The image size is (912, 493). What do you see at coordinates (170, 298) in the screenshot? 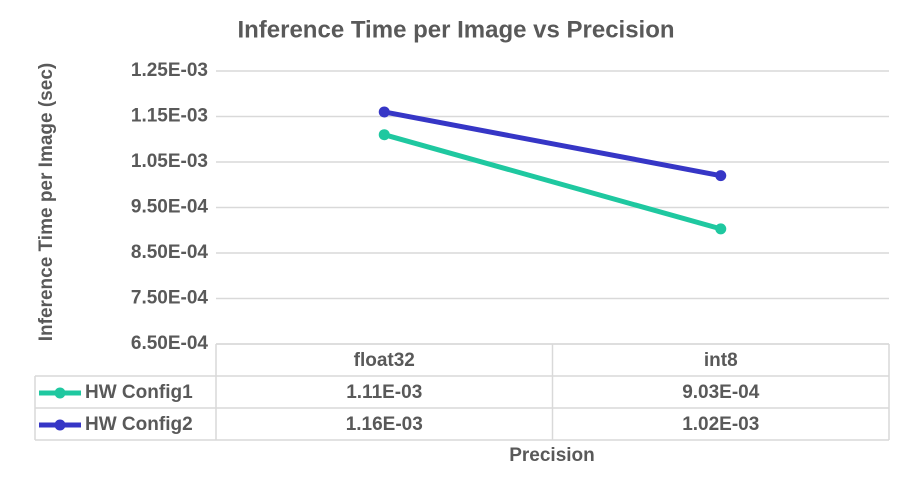
I see `y-tick-label: 7.50E-04` at bounding box center [170, 298].